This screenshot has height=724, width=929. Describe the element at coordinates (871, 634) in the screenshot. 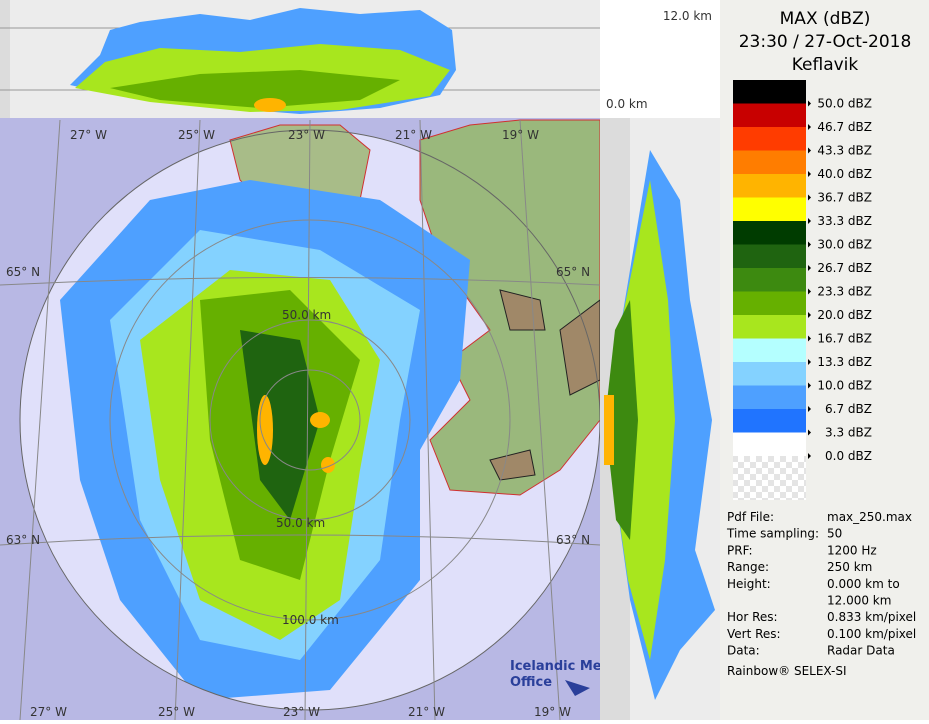

I see `info-value: 0.100 km/pixel` at that location.